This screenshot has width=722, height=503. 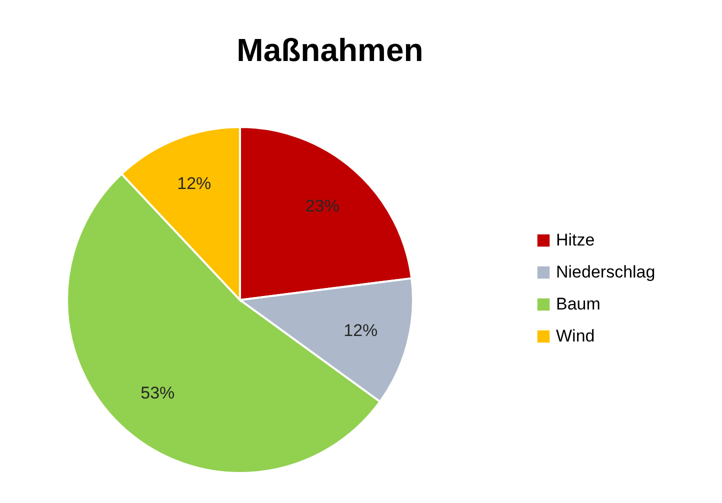 I want to click on legend-label: Niederschlag, so click(x=606, y=272).